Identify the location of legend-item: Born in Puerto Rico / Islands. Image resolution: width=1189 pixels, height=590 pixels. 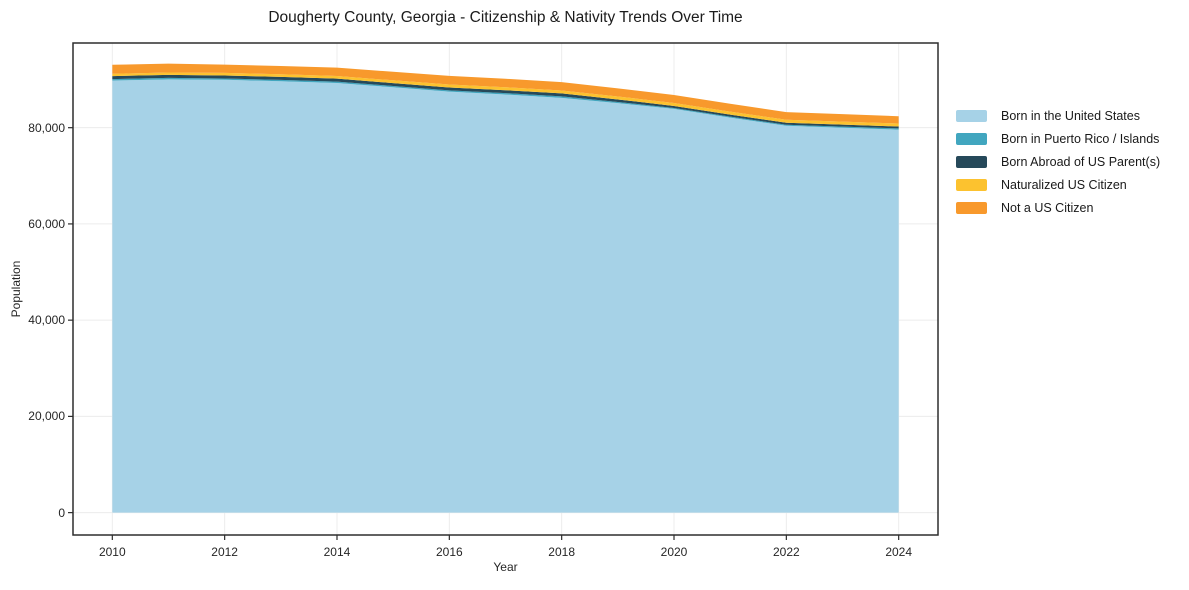
(1058, 139).